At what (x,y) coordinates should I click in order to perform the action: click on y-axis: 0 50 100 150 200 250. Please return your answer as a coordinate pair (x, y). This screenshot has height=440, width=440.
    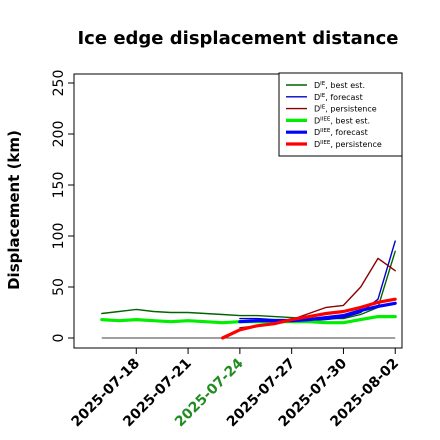
    Looking at the image, I should click on (63, 206).